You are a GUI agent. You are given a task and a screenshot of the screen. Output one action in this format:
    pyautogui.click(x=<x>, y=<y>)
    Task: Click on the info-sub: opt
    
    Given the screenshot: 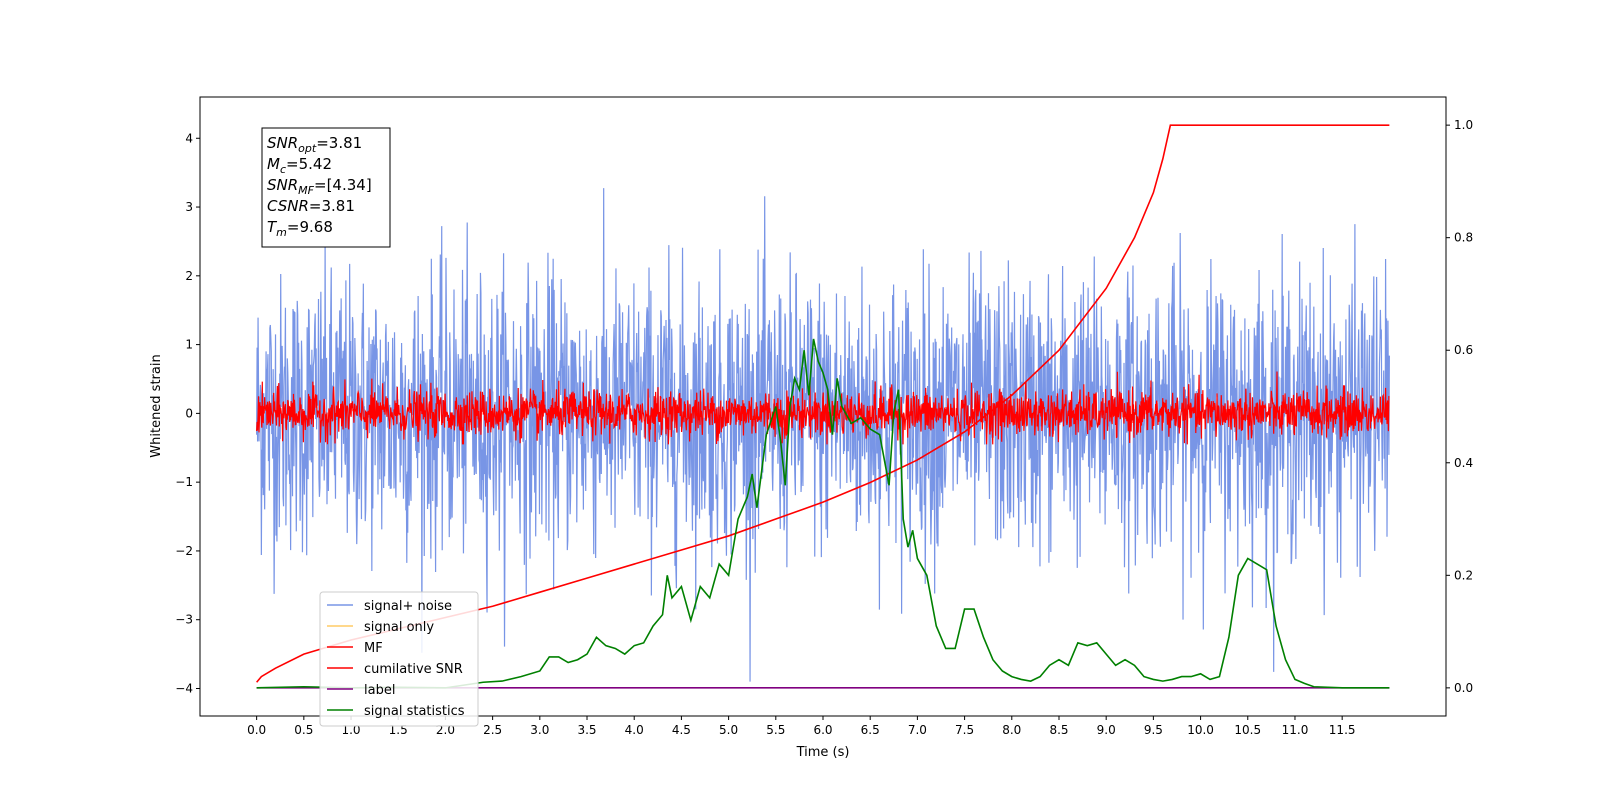 What is the action you would take?
    pyautogui.click(x=307, y=148)
    